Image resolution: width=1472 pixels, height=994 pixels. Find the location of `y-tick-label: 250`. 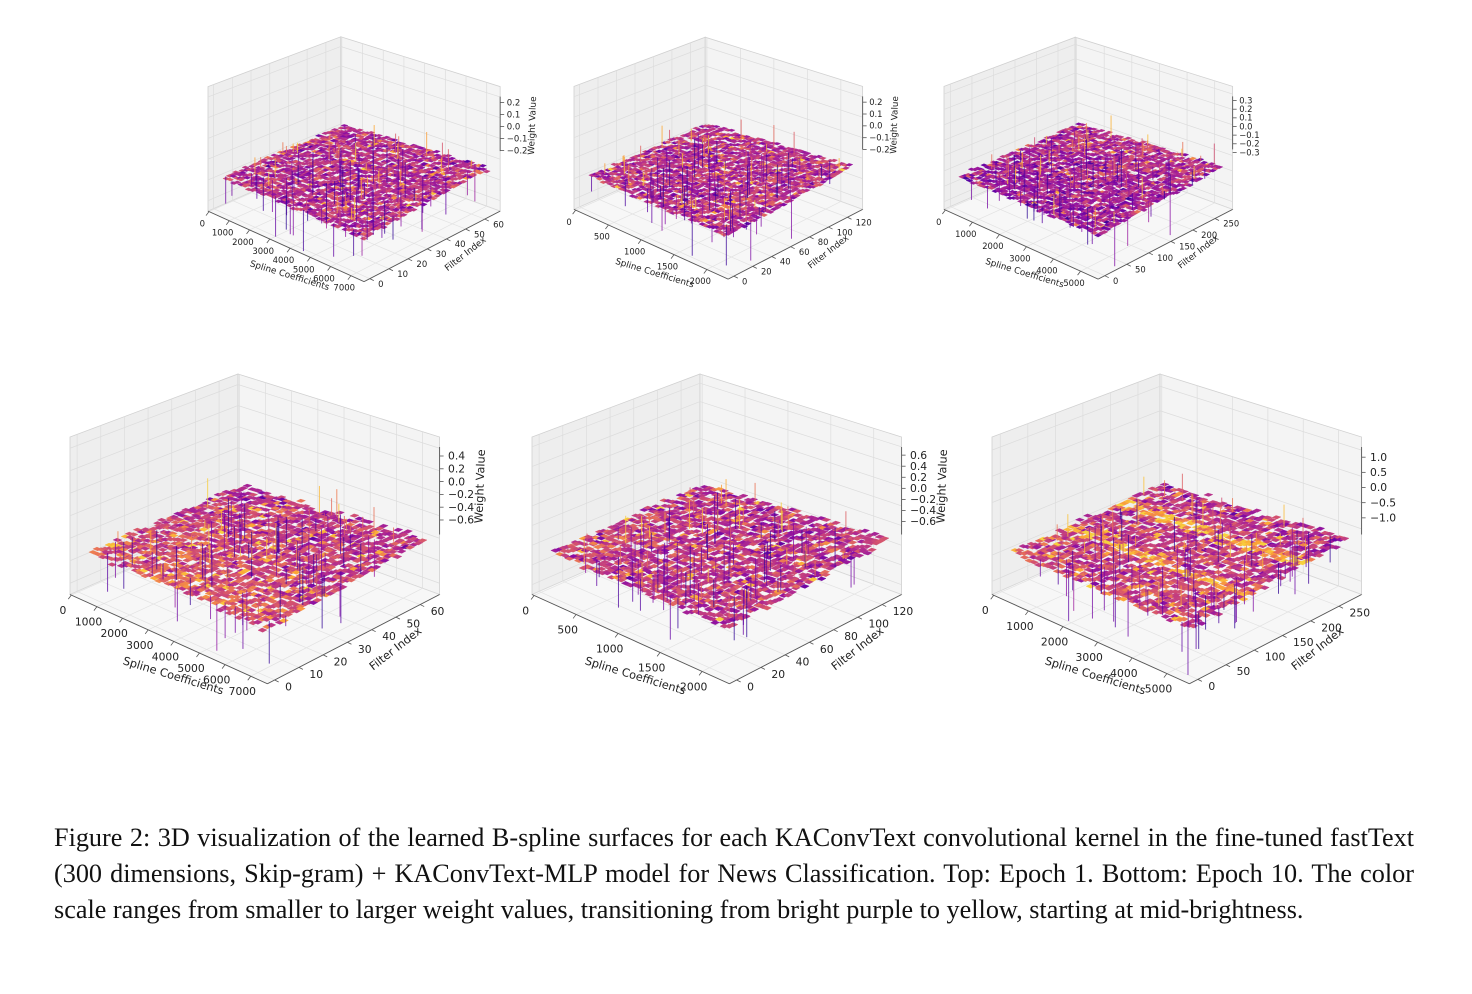

y-tick-label: 250 is located at coordinates (1231, 224).